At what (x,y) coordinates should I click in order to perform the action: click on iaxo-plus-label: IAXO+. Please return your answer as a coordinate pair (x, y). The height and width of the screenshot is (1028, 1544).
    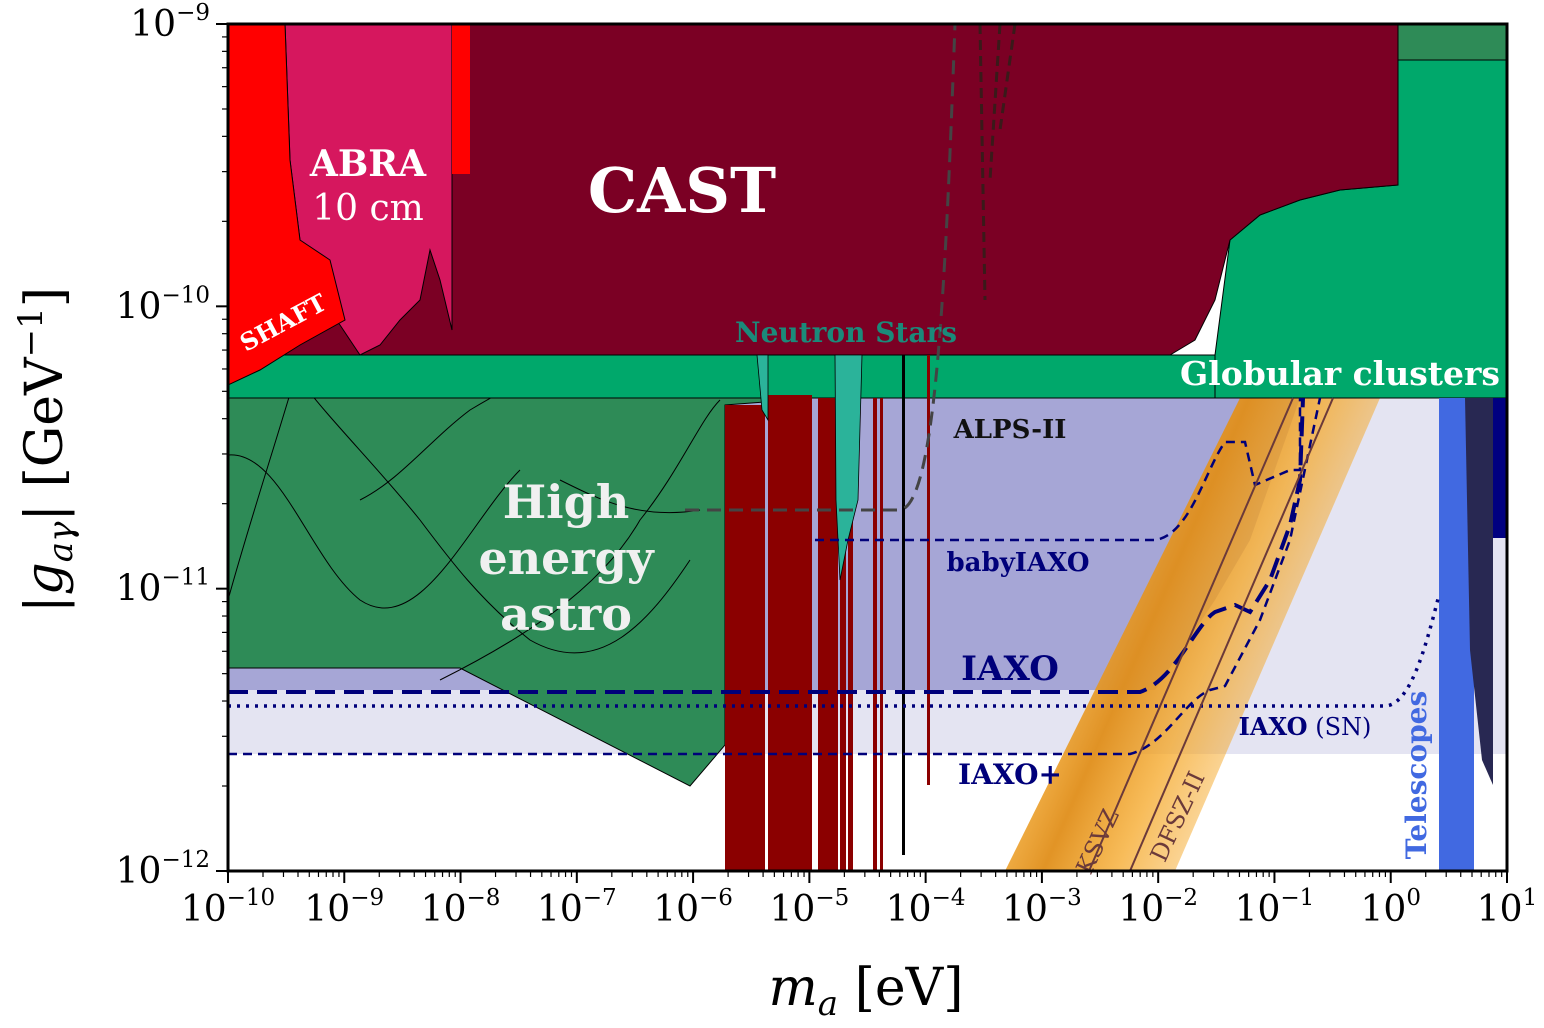
    Looking at the image, I should click on (1010, 774).